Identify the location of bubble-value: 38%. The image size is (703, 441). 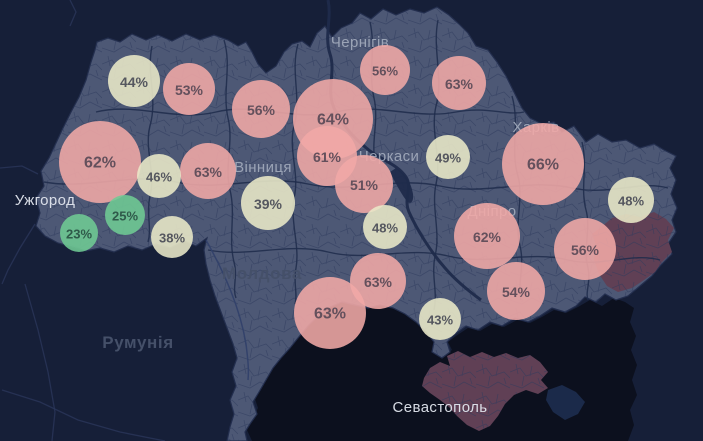
(172, 238).